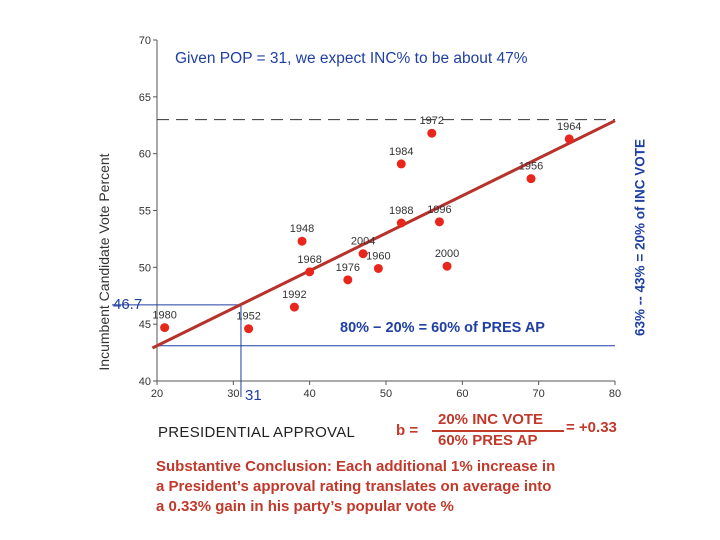  Describe the element at coordinates (488, 440) in the screenshot. I see `formula-denominator: 60% PRES AP` at that location.